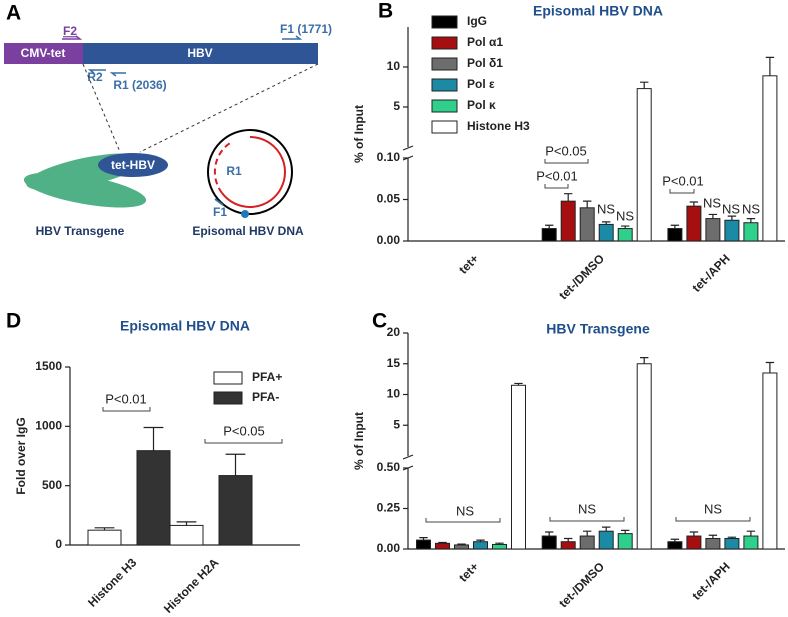  What do you see at coordinates (710, 272) in the screenshot?
I see `x-tick-label: tet-/APH` at bounding box center [710, 272].